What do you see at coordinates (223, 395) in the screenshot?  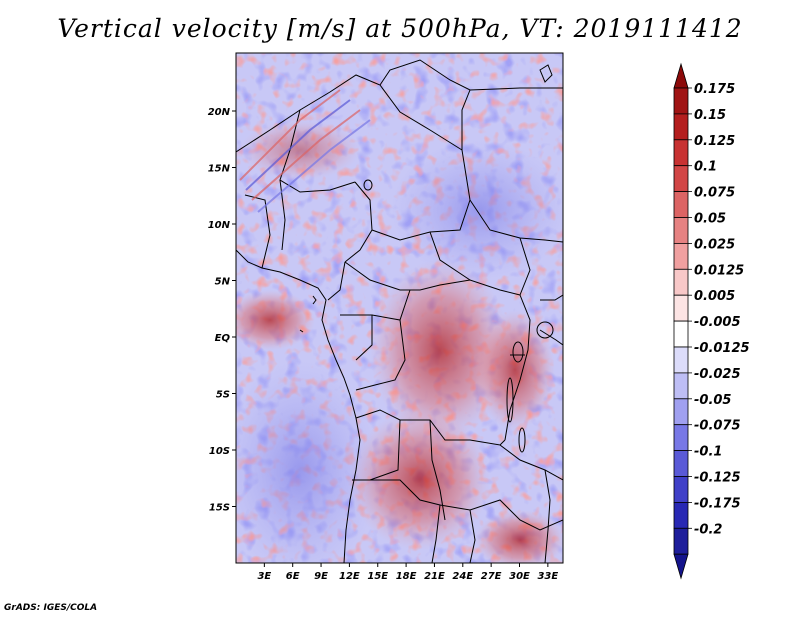 I see `lat-tick-label: 5S` at bounding box center [223, 395].